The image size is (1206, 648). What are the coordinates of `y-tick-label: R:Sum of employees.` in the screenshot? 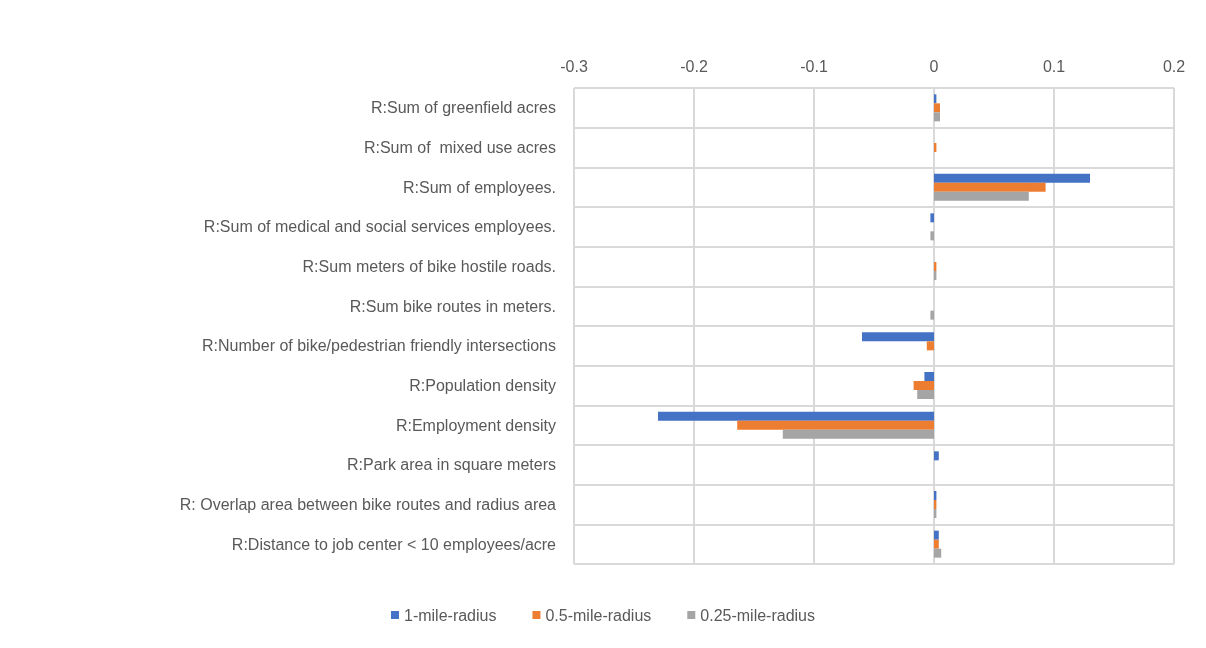 It's located at (479, 187).